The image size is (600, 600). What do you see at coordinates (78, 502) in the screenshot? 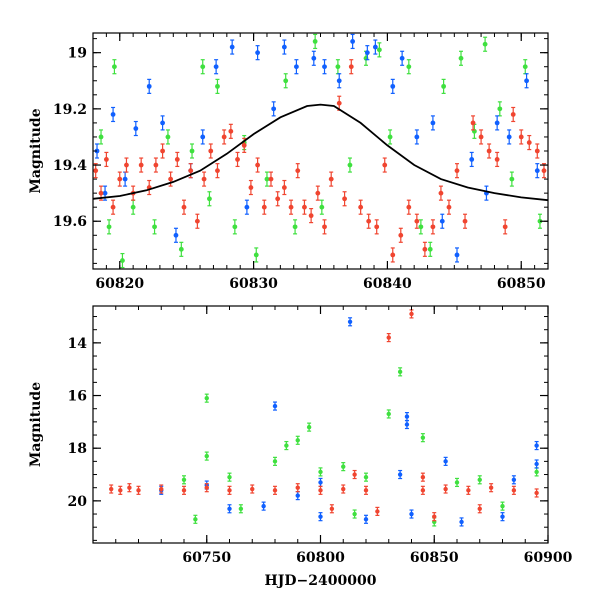
I see `y-tick-label: 20` at bounding box center [78, 502].